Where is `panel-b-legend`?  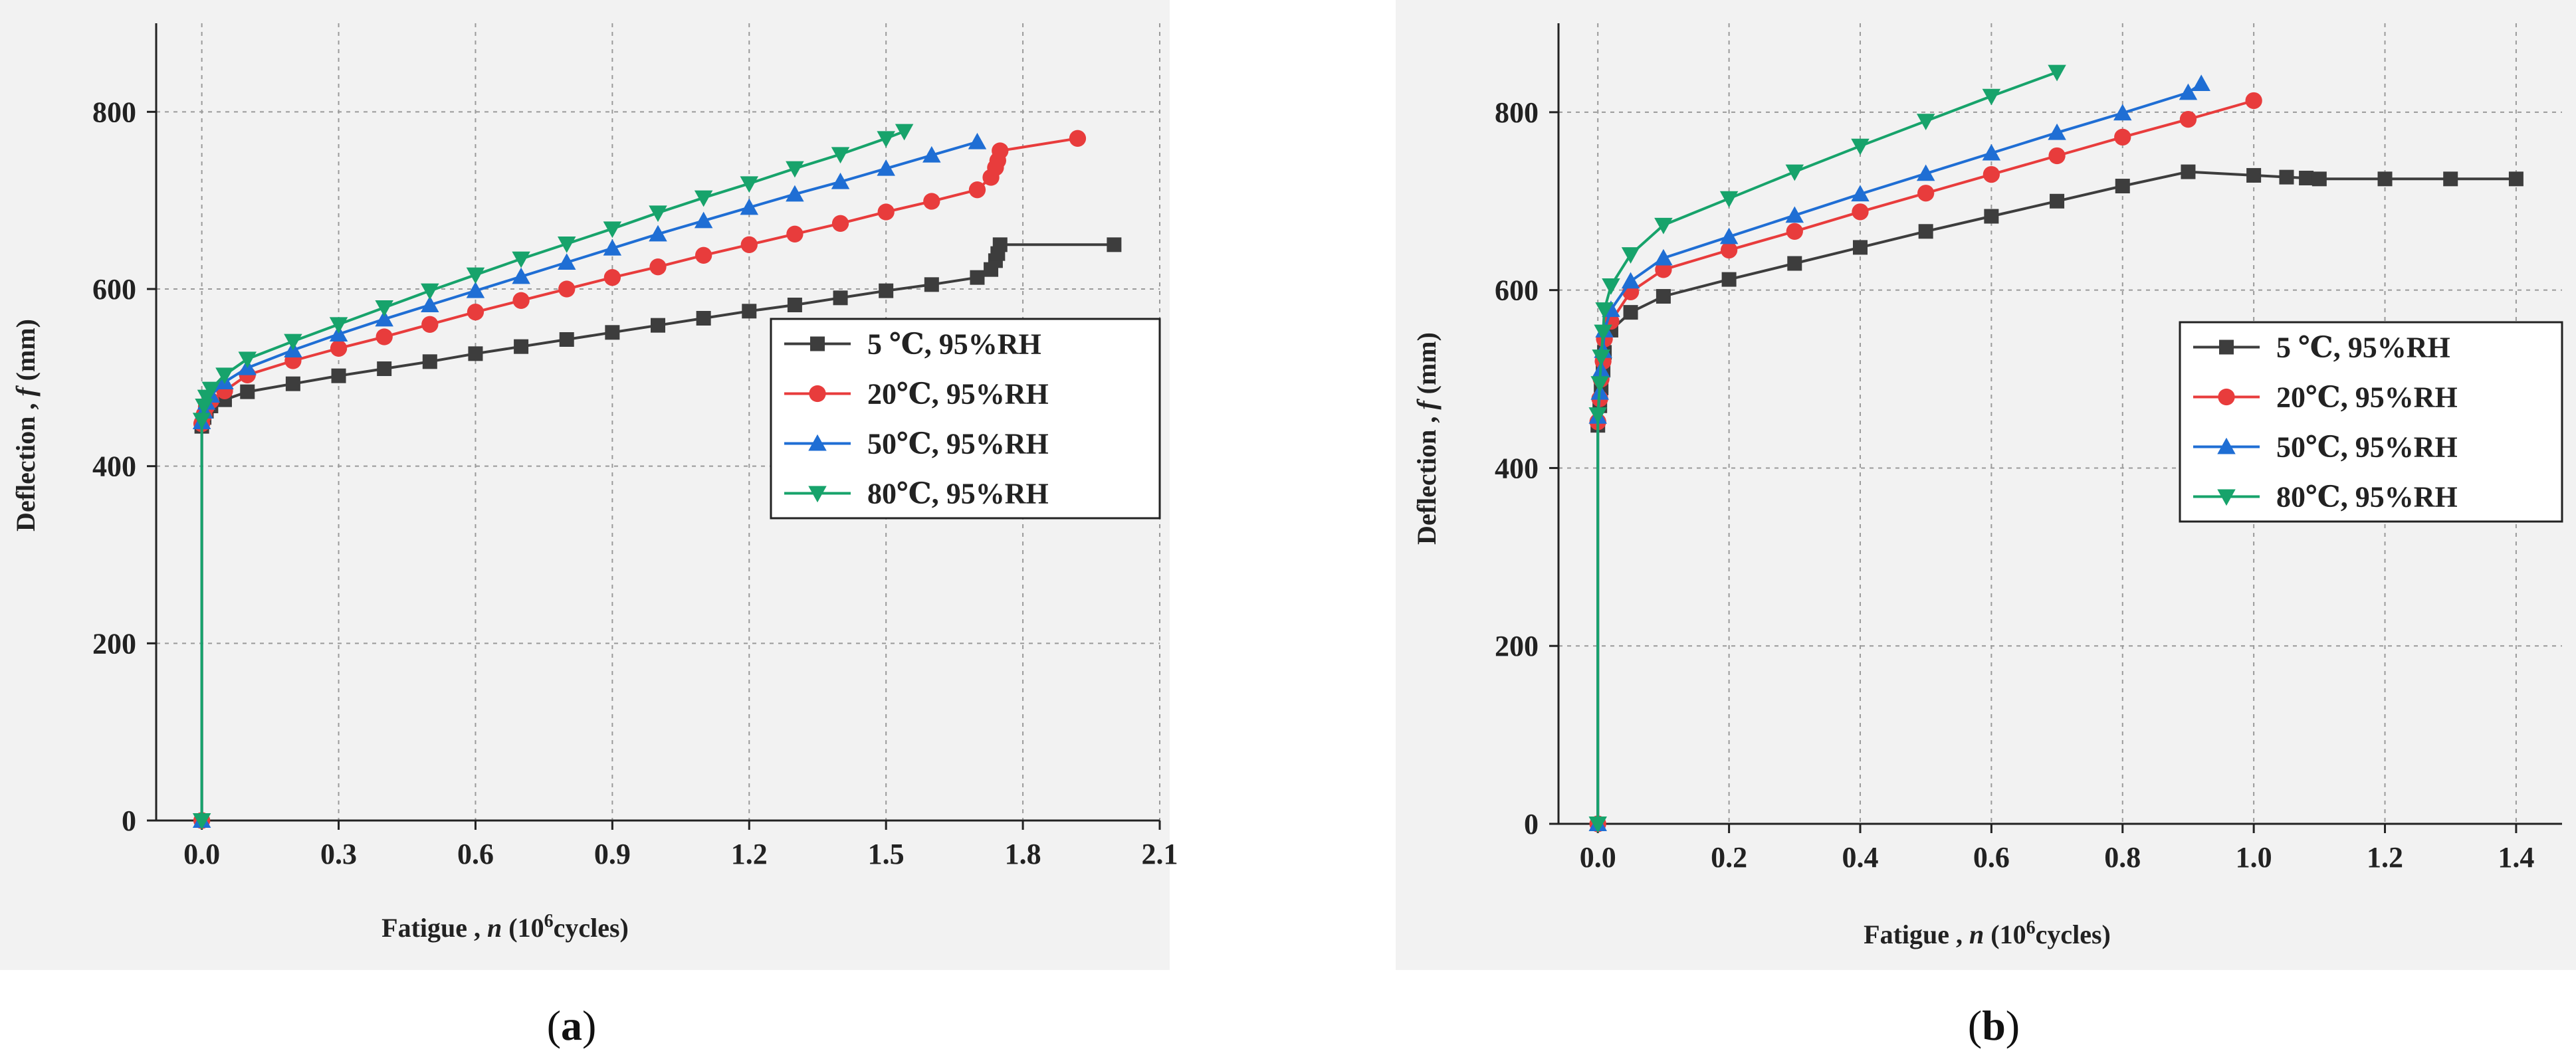
panel-b-legend is located at coordinates (2371, 422).